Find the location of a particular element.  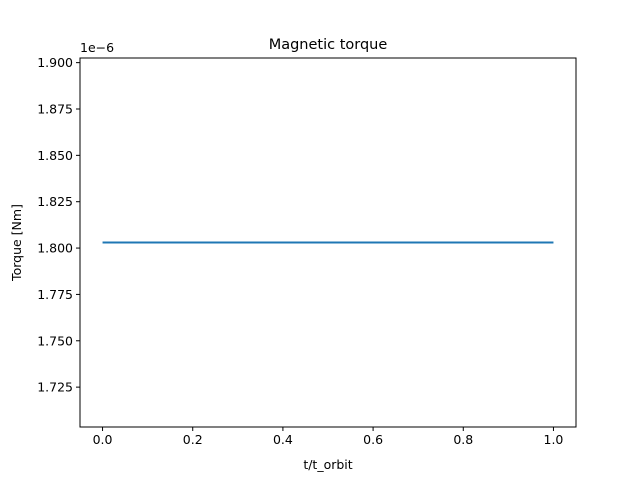

x-tick-label: 0.0 is located at coordinates (103, 439).